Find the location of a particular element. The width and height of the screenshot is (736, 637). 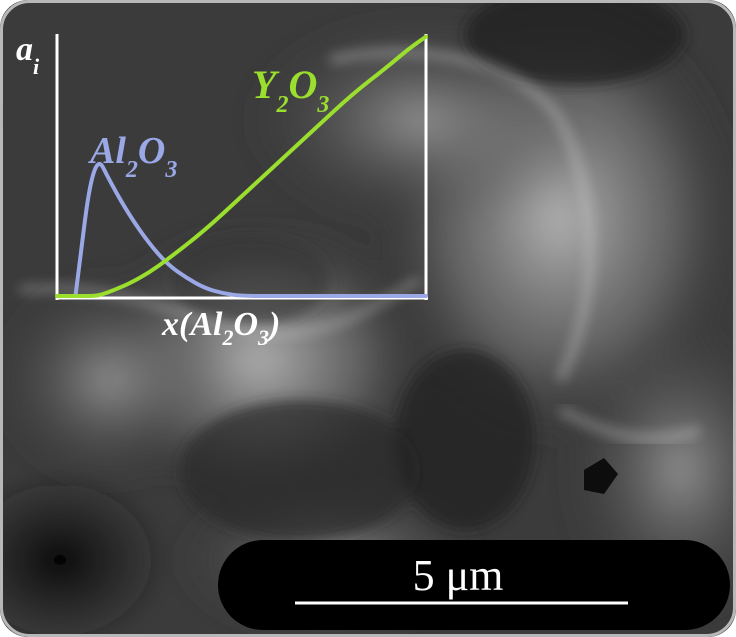

scale-bar: 5 μm is located at coordinates (474, 585).